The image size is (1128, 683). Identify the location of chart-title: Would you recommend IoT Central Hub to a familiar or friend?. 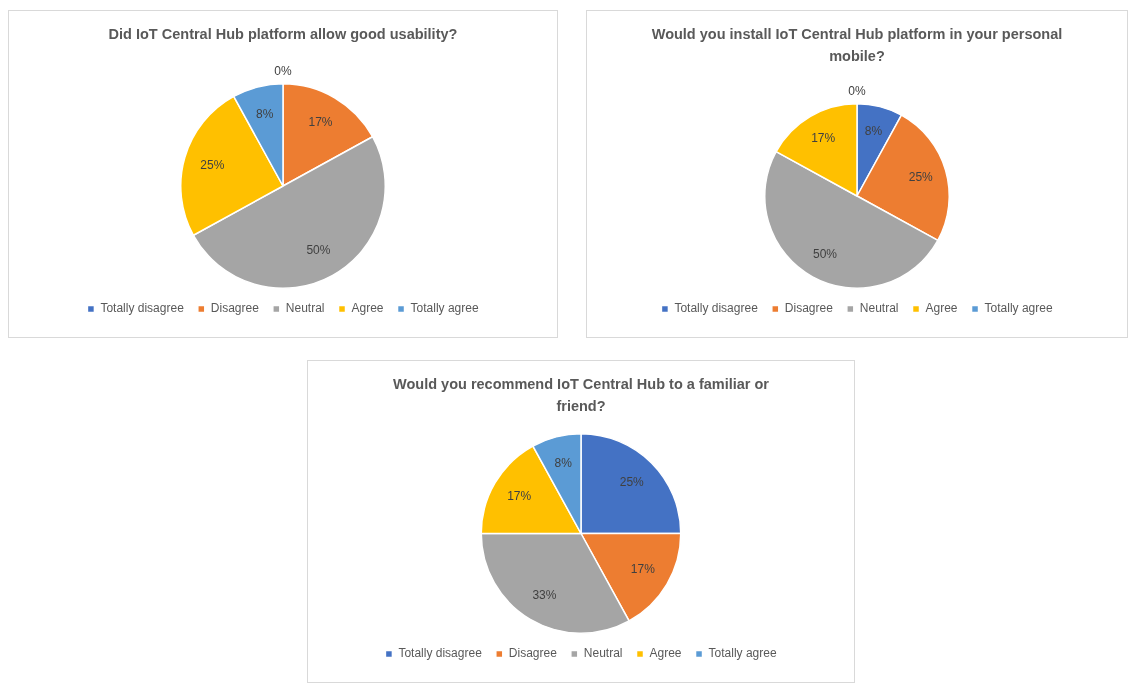
(581, 395).